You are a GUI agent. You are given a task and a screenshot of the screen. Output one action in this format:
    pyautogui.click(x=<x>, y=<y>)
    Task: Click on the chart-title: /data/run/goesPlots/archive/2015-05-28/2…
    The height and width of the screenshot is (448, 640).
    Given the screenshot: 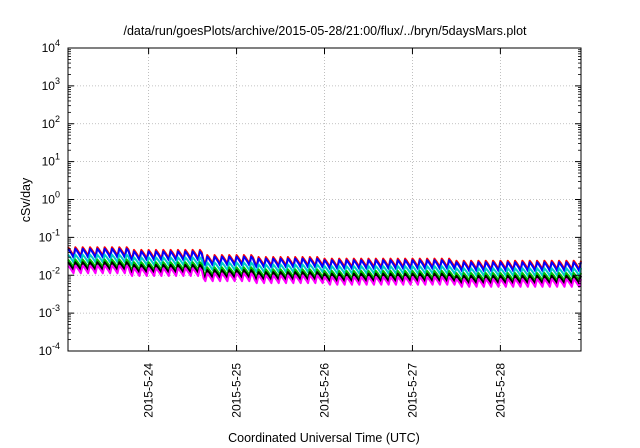 What is the action you would take?
    pyautogui.click(x=325, y=31)
    